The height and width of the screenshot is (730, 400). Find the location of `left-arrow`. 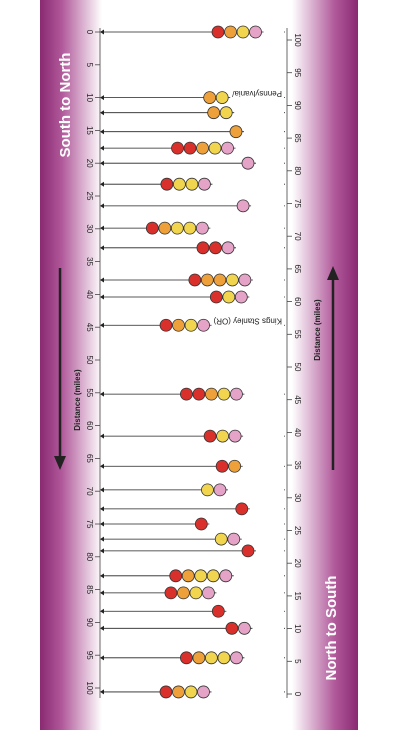

left-arrow is located at coordinates (60, 369).